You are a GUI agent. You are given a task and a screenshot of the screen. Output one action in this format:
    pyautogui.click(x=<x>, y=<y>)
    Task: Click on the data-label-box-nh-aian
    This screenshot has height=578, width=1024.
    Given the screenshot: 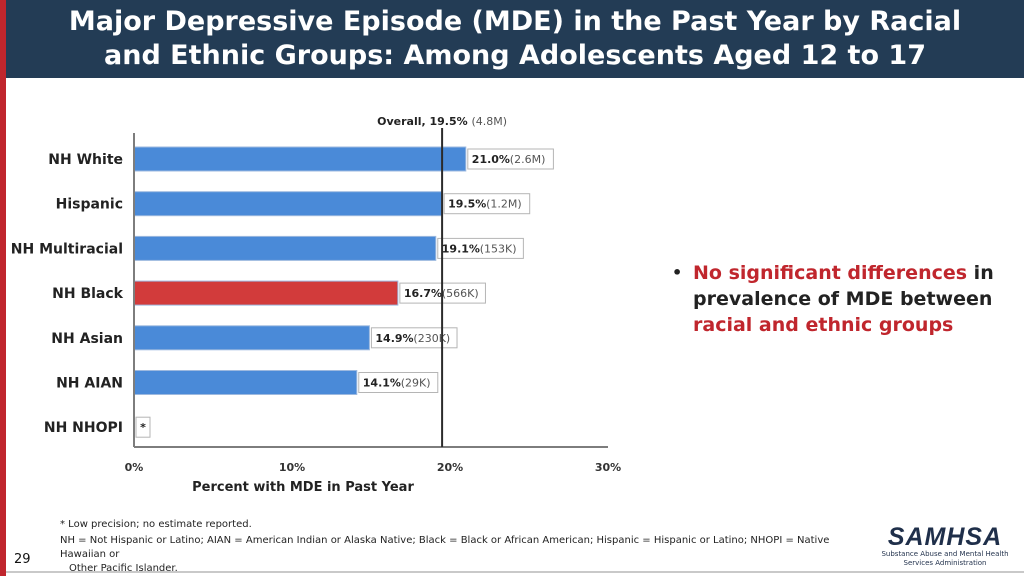 What is the action you would take?
    pyautogui.click(x=398, y=382)
    